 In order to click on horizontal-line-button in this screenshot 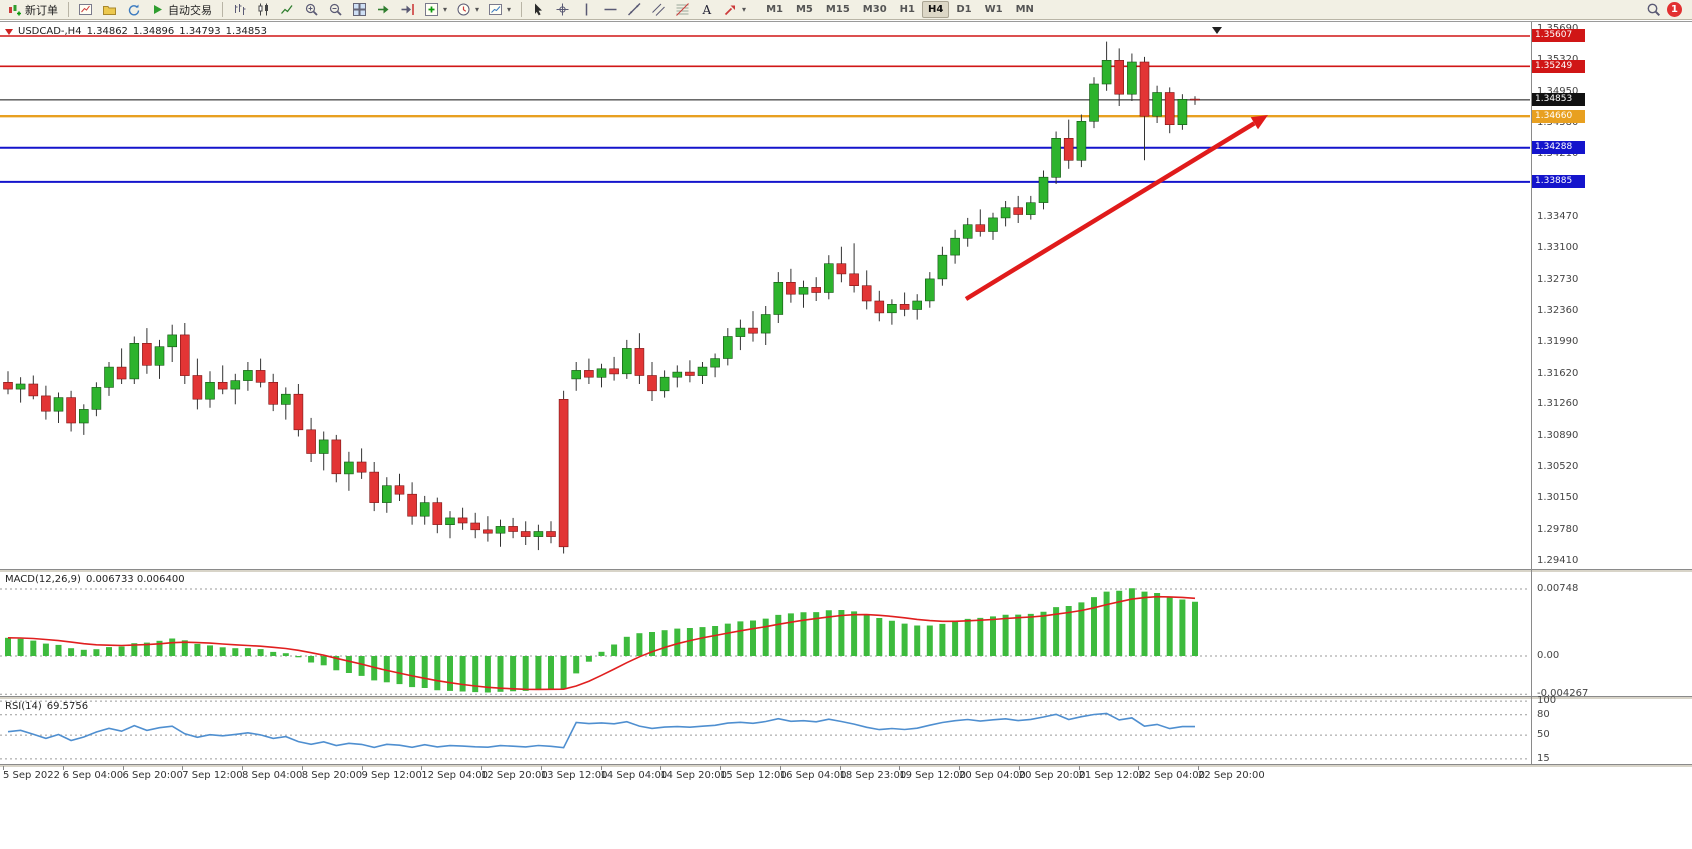, I will do `click(611, 9)`.